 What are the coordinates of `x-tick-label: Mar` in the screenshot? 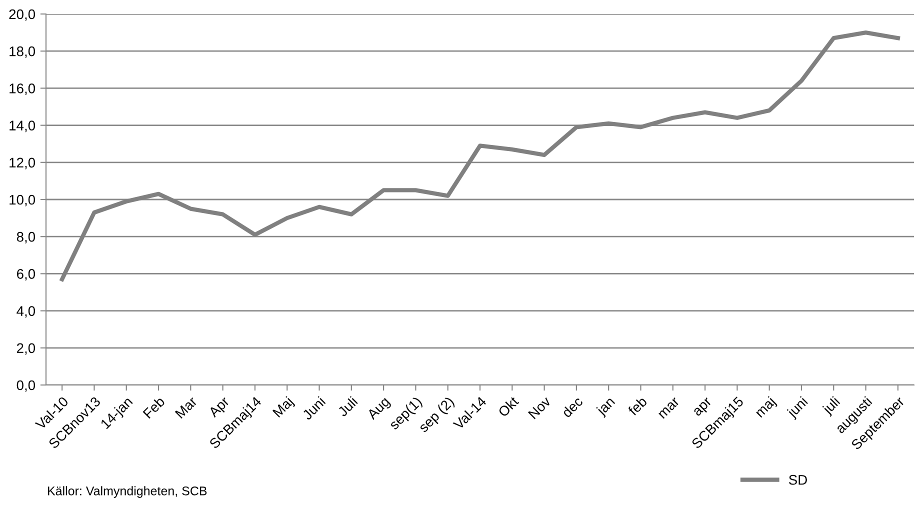 It's located at (186, 407).